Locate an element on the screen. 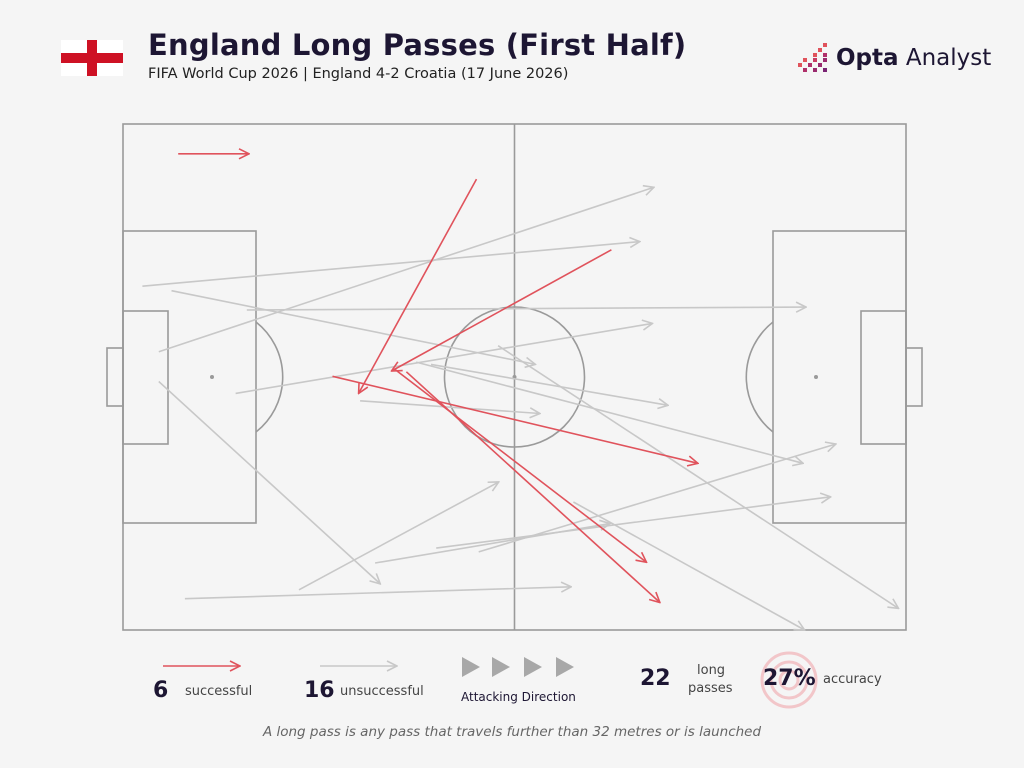  attacking-direction-icon is located at coordinates (518, 667).